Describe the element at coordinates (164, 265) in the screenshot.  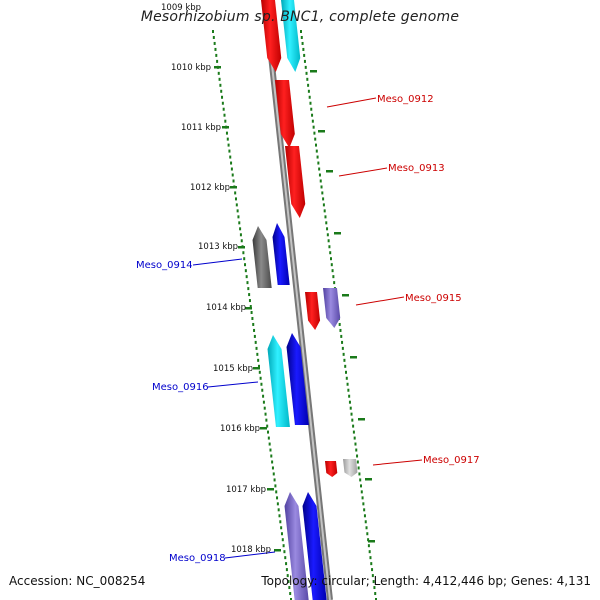
I see `gene-label-meso-0914: Meso_0914` at that location.